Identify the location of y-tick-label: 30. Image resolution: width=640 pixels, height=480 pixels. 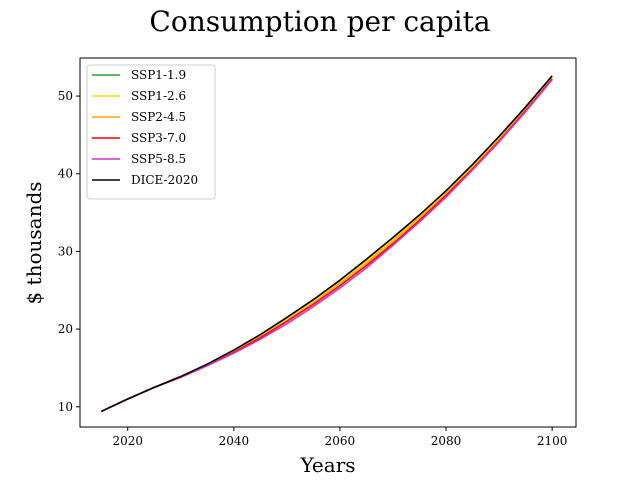
(65, 251).